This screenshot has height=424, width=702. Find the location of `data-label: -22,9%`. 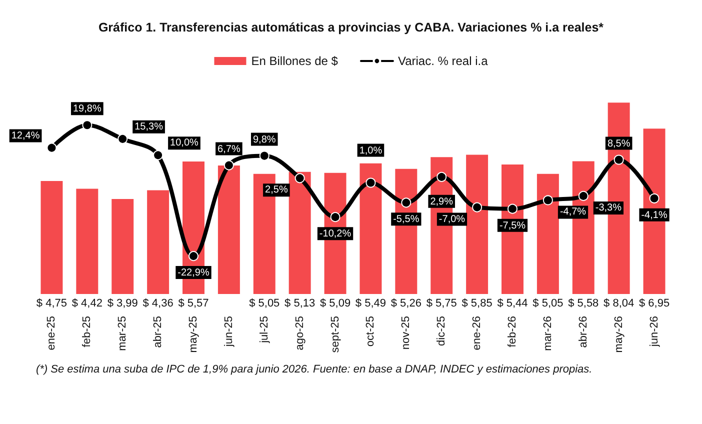

data-label: -22,9% is located at coordinates (194, 273).